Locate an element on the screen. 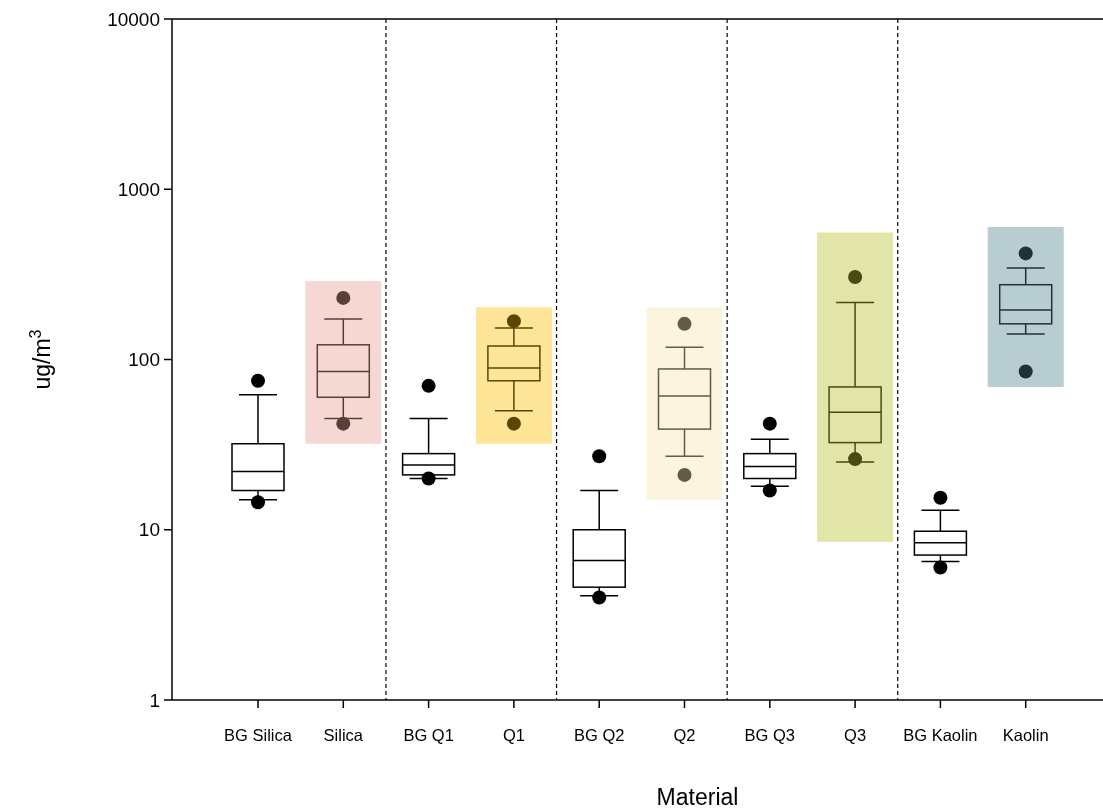  x-tick-label: Silica is located at coordinates (343, 735).